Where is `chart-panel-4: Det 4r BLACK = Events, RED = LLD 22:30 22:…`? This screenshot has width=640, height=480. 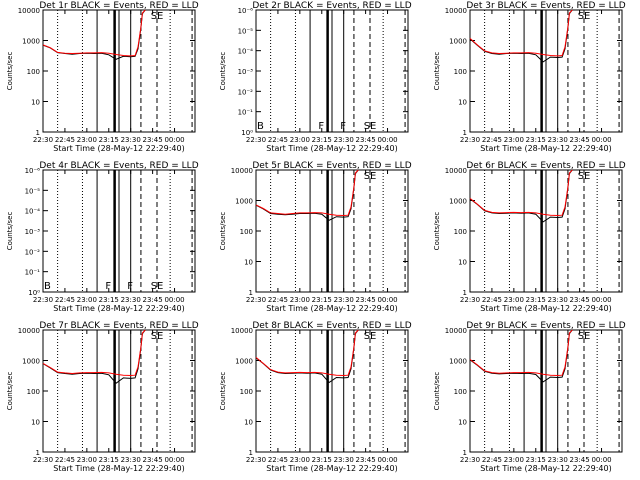
chart-panel-4: Det 4r BLACK = Events, RED = LLD 22:30 22:… is located at coordinates (102, 237).